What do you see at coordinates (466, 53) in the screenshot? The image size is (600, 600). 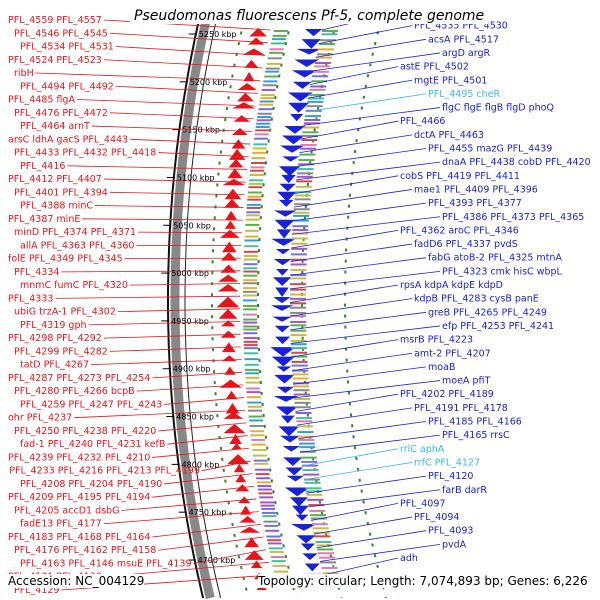 I see `forward-gene-label: argD argR` at bounding box center [466, 53].